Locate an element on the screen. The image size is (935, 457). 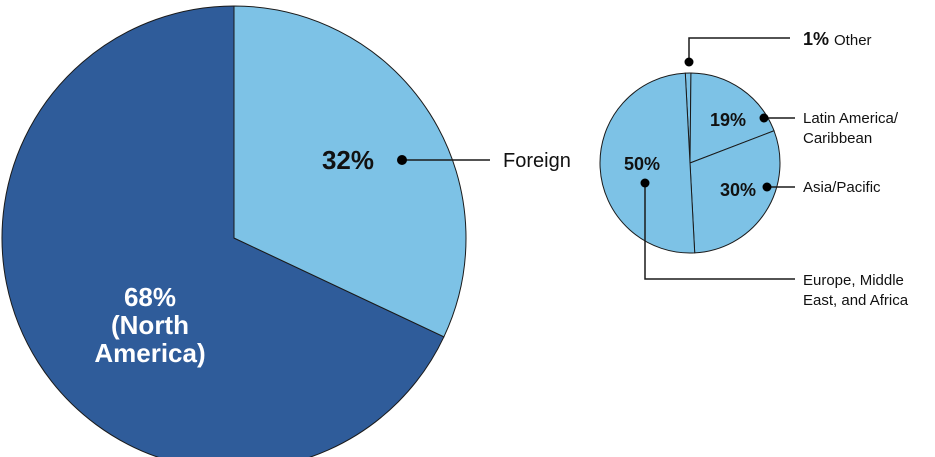
other-leader-line is located at coordinates (739, 49).